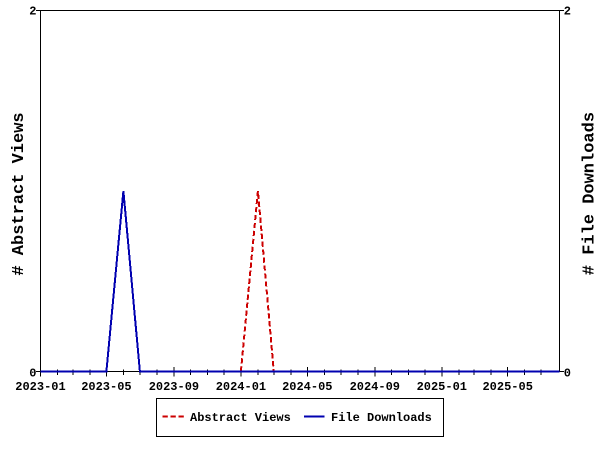  What do you see at coordinates (507, 387) in the screenshot?
I see `svg-text: 2025-05` at bounding box center [507, 387].